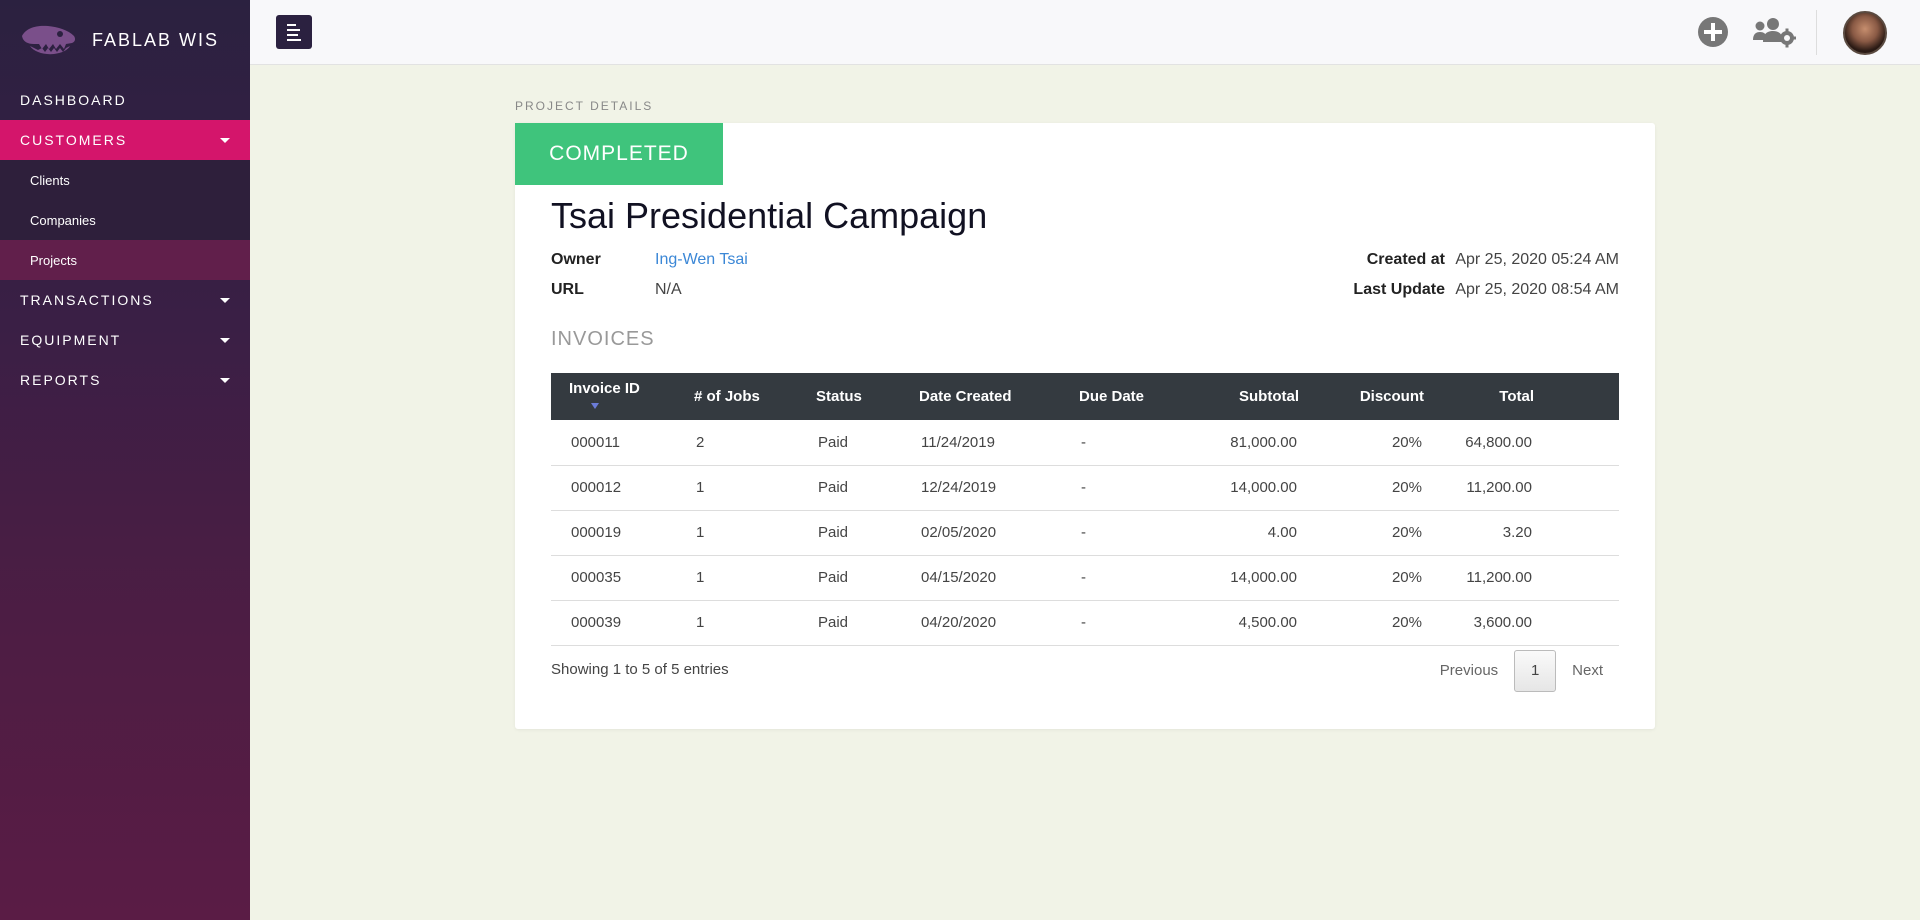  I want to click on header-label: Status, so click(839, 396).